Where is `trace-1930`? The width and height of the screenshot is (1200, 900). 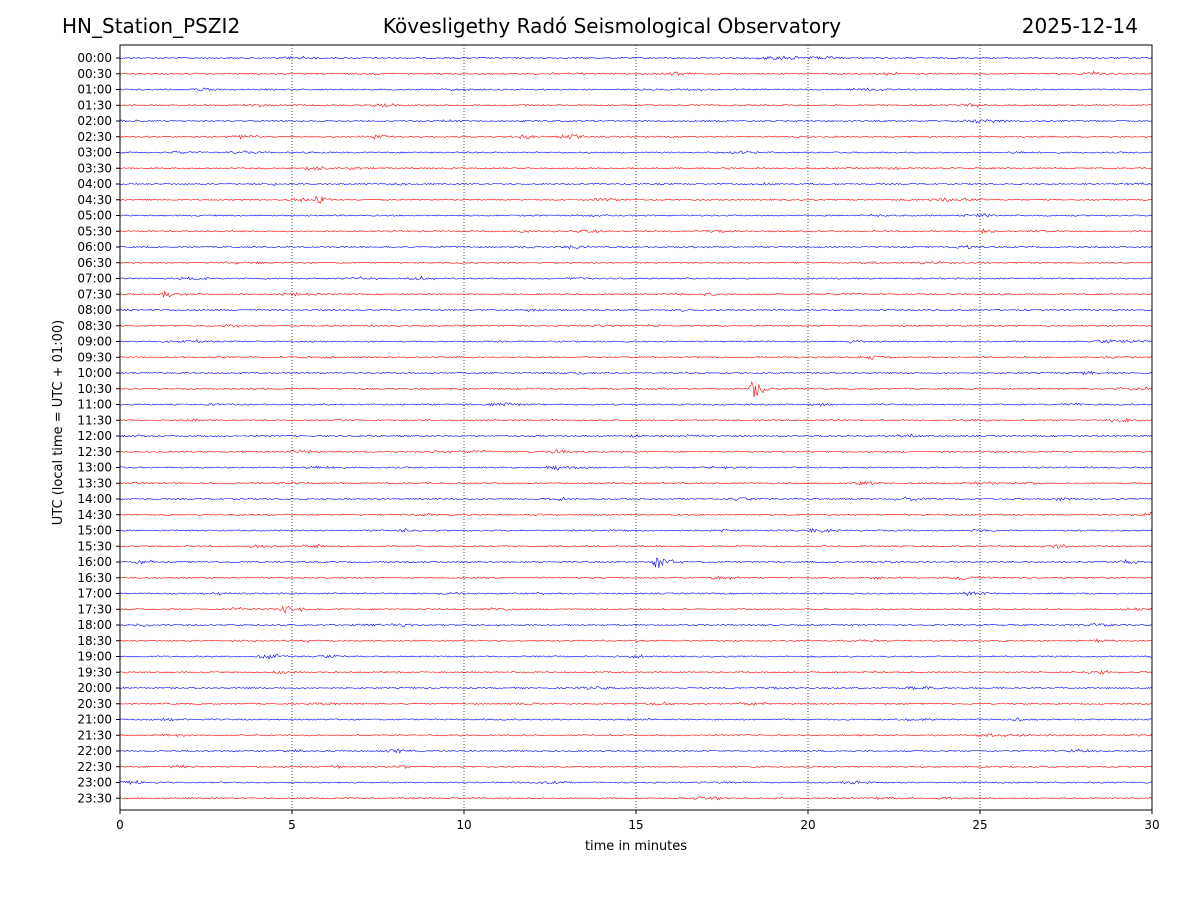 trace-1930 is located at coordinates (636, 672).